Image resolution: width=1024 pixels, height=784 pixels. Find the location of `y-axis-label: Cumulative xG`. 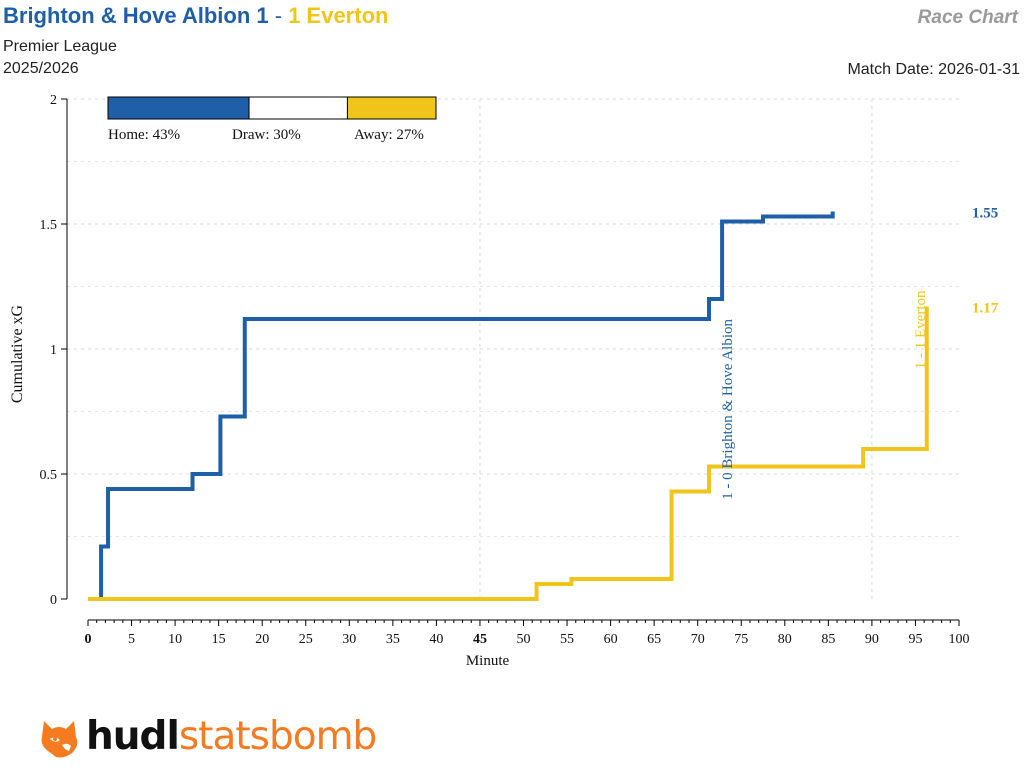

y-axis-label: Cumulative xG is located at coordinates (17, 353).